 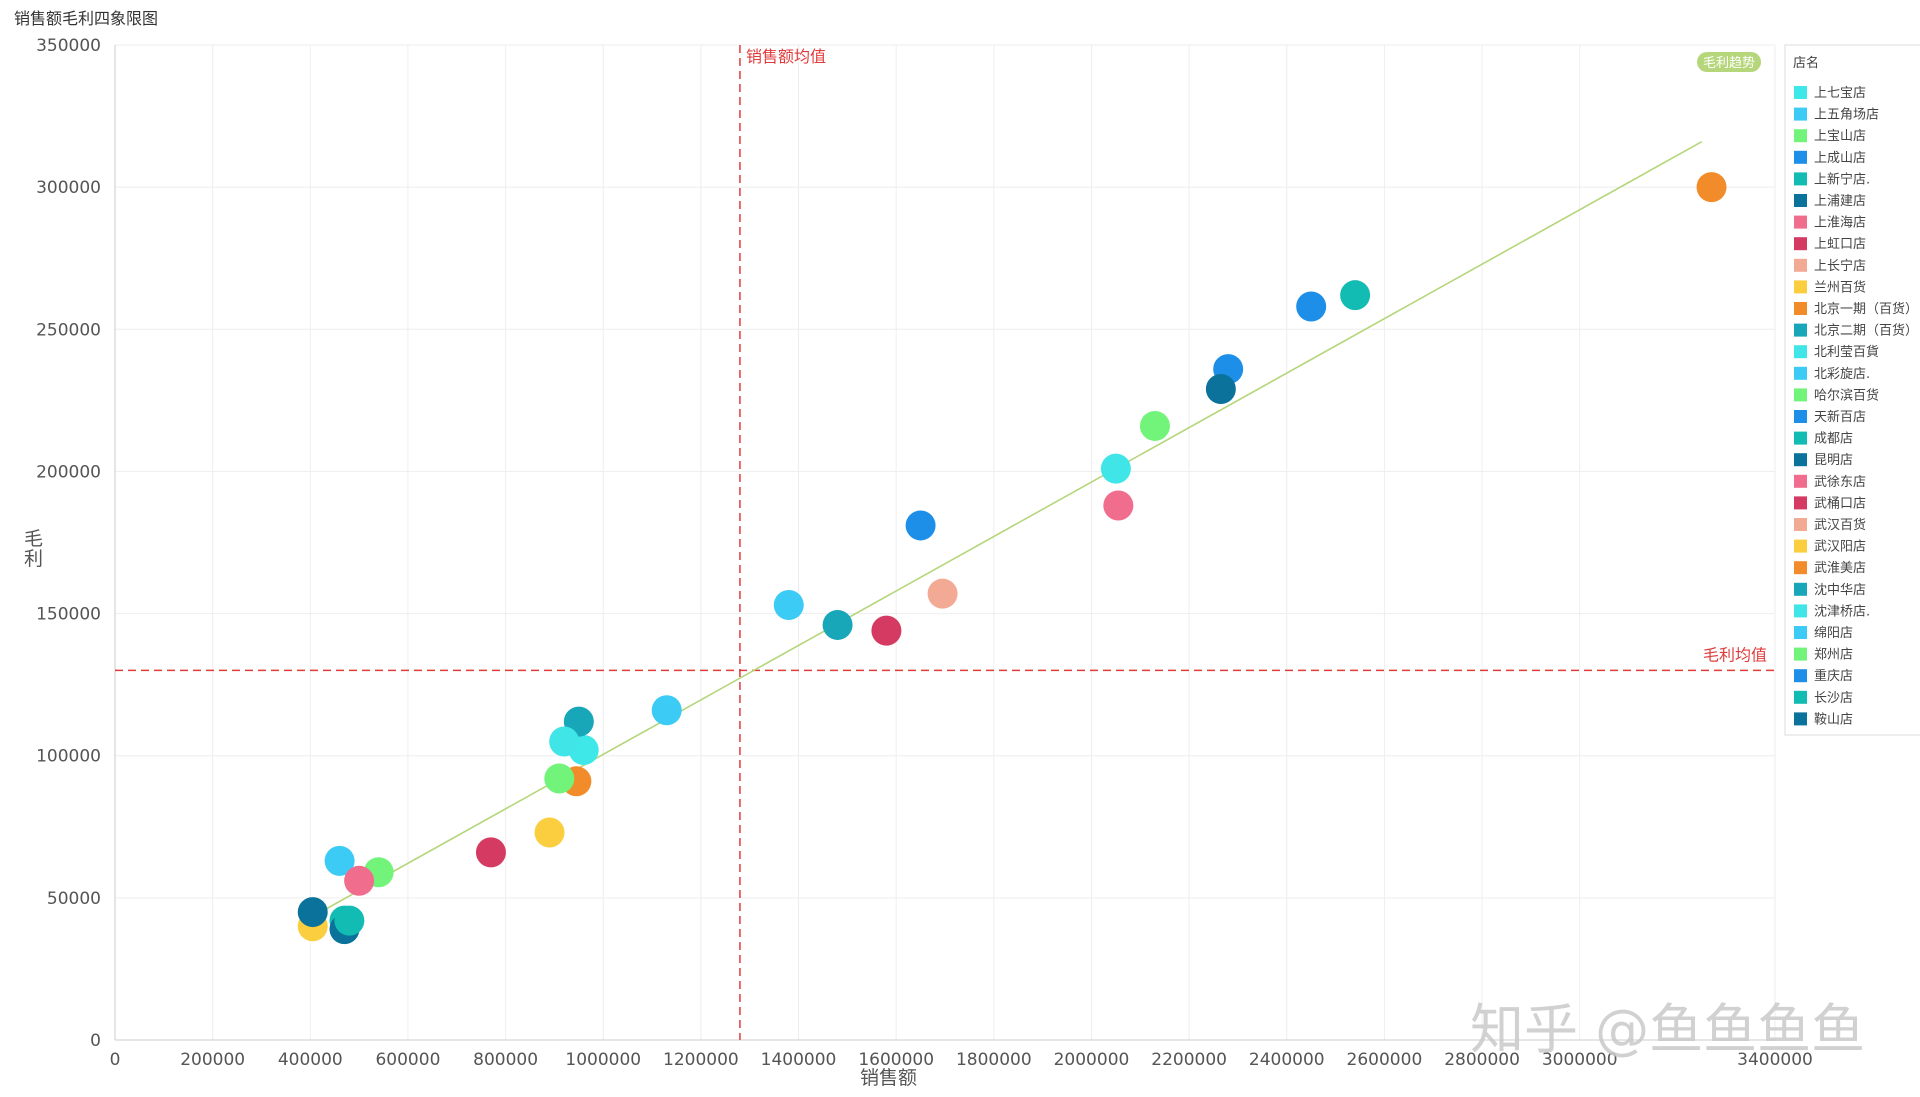 What do you see at coordinates (1189, 1060) in the screenshot?
I see `x-tick-label: 2200000` at bounding box center [1189, 1060].